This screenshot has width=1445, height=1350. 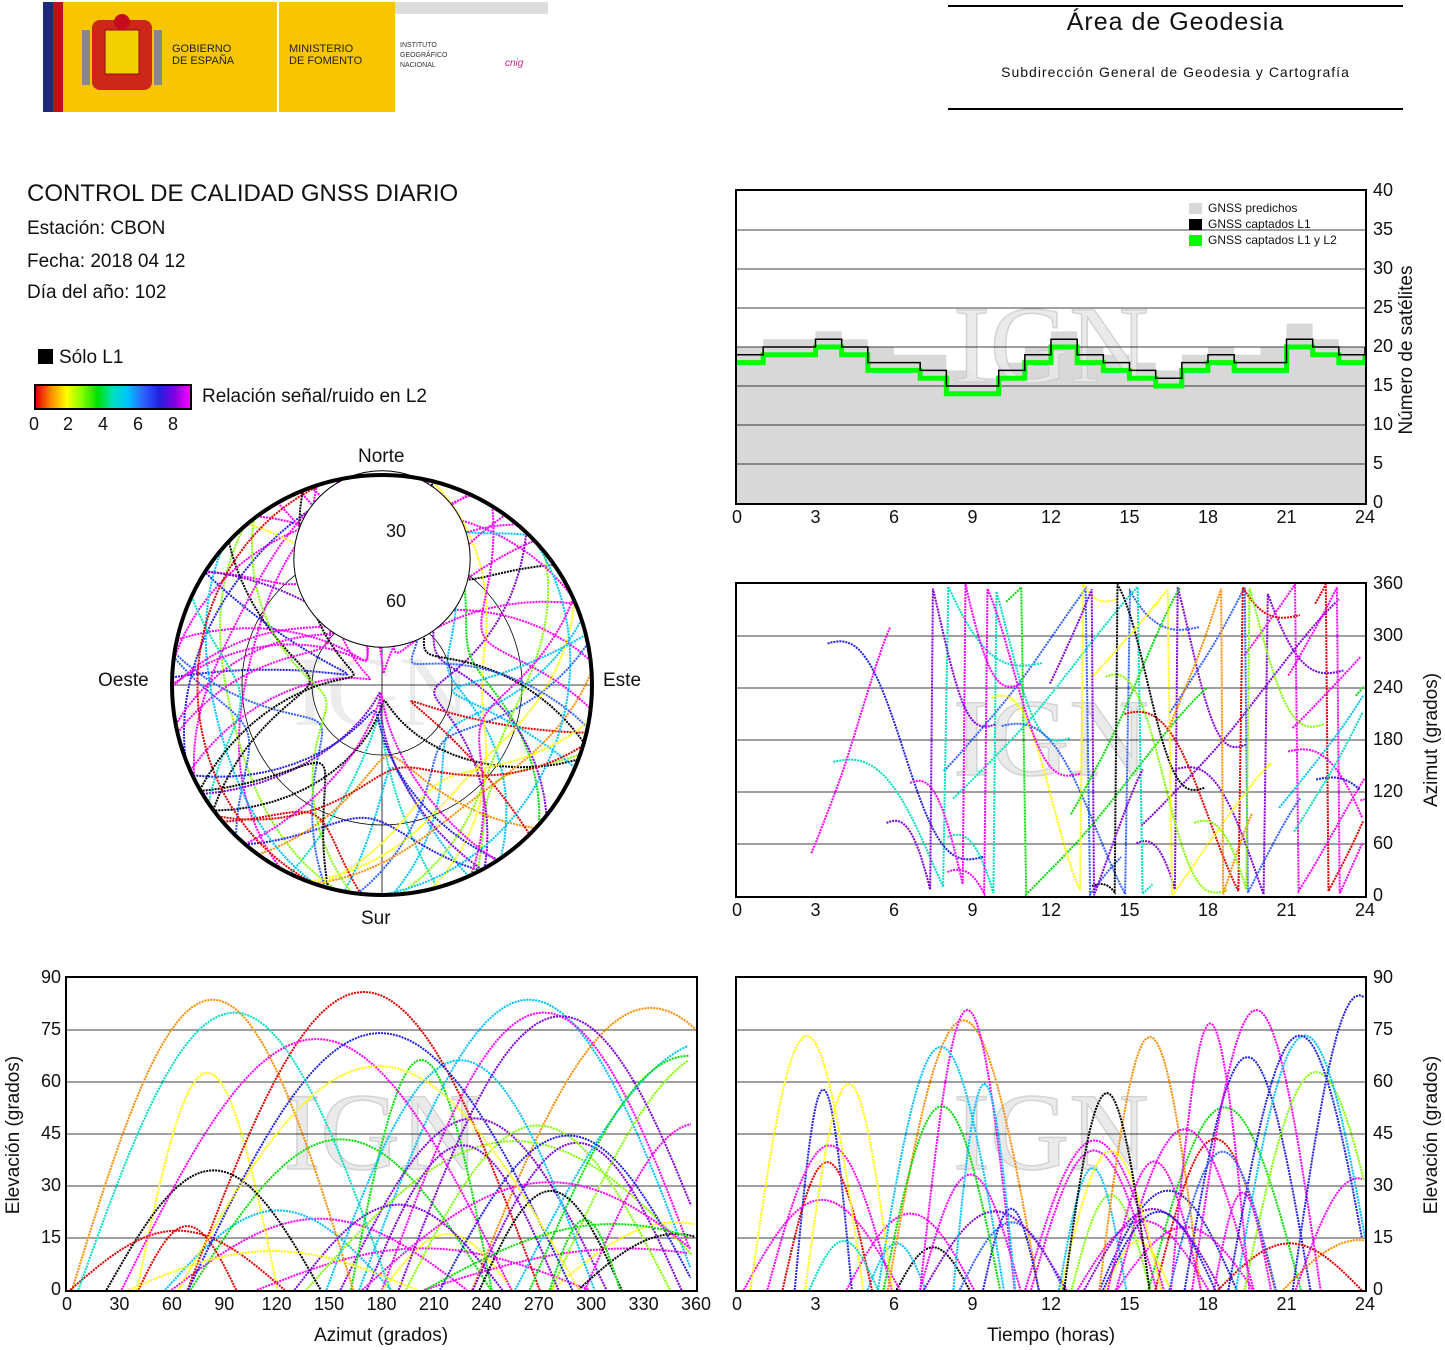 I want to click on coat-of-arms-icon, so click(x=297, y=57).